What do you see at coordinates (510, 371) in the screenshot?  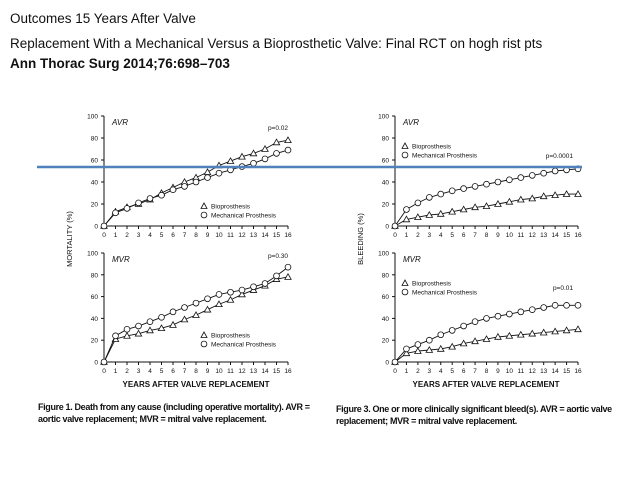 I see `bleeding-mvr-xtick-label: 10` at bounding box center [510, 371].